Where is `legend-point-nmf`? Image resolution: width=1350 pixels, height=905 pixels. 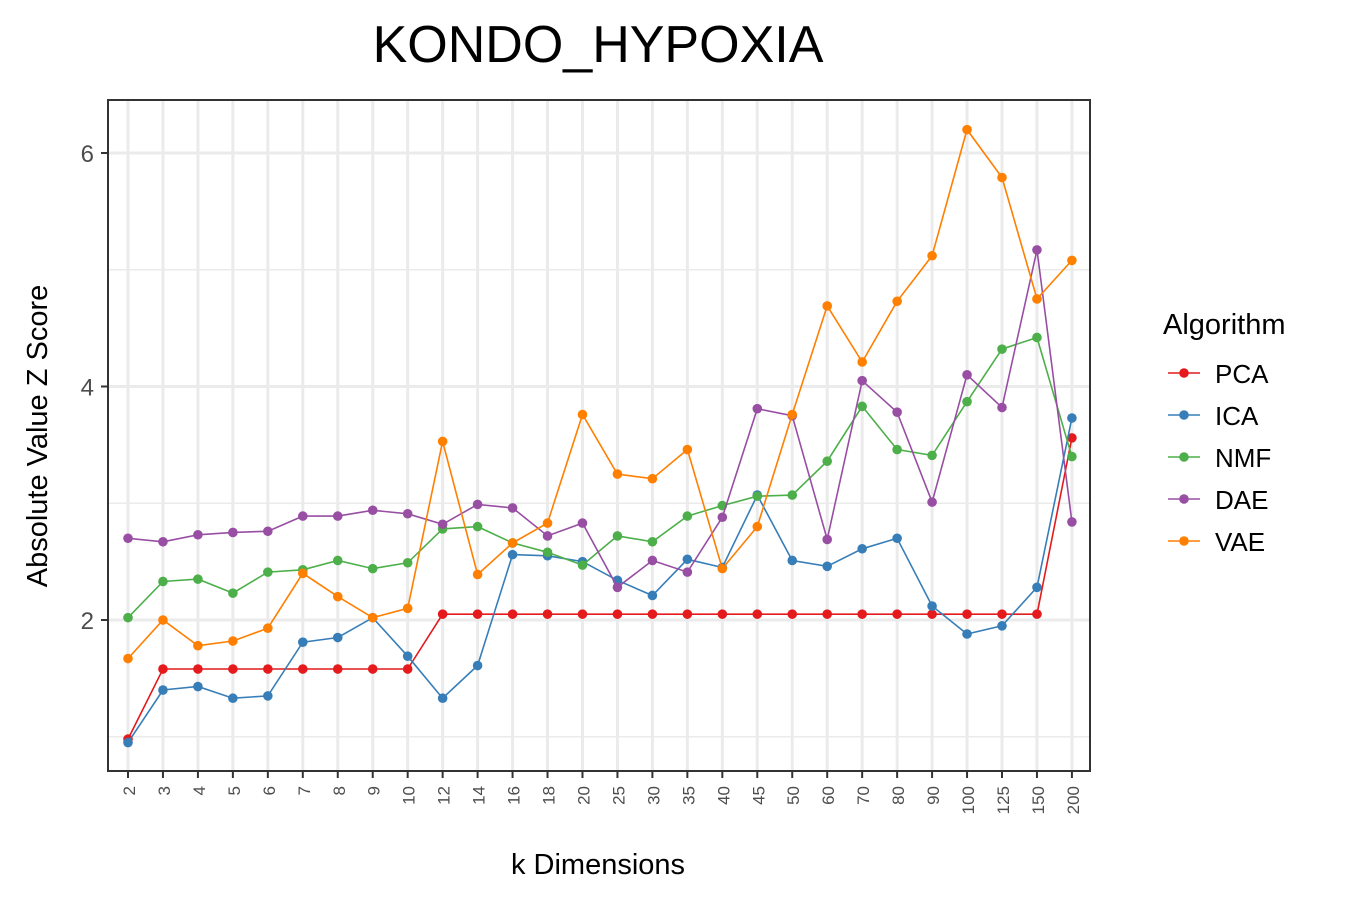 legend-point-nmf is located at coordinates (1184, 457).